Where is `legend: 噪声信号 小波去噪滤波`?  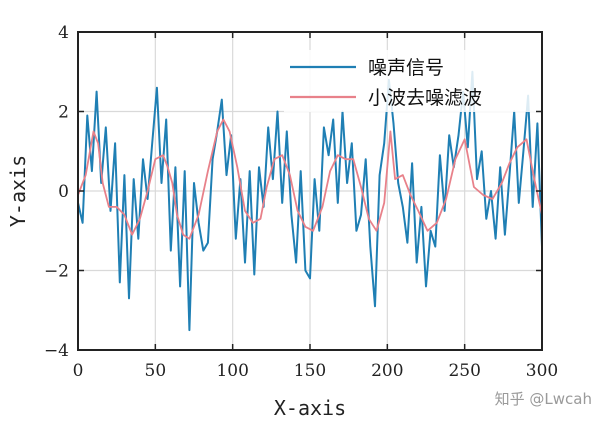 legend: 噪声信号 小波去噪滤波 is located at coordinates (410, 81).